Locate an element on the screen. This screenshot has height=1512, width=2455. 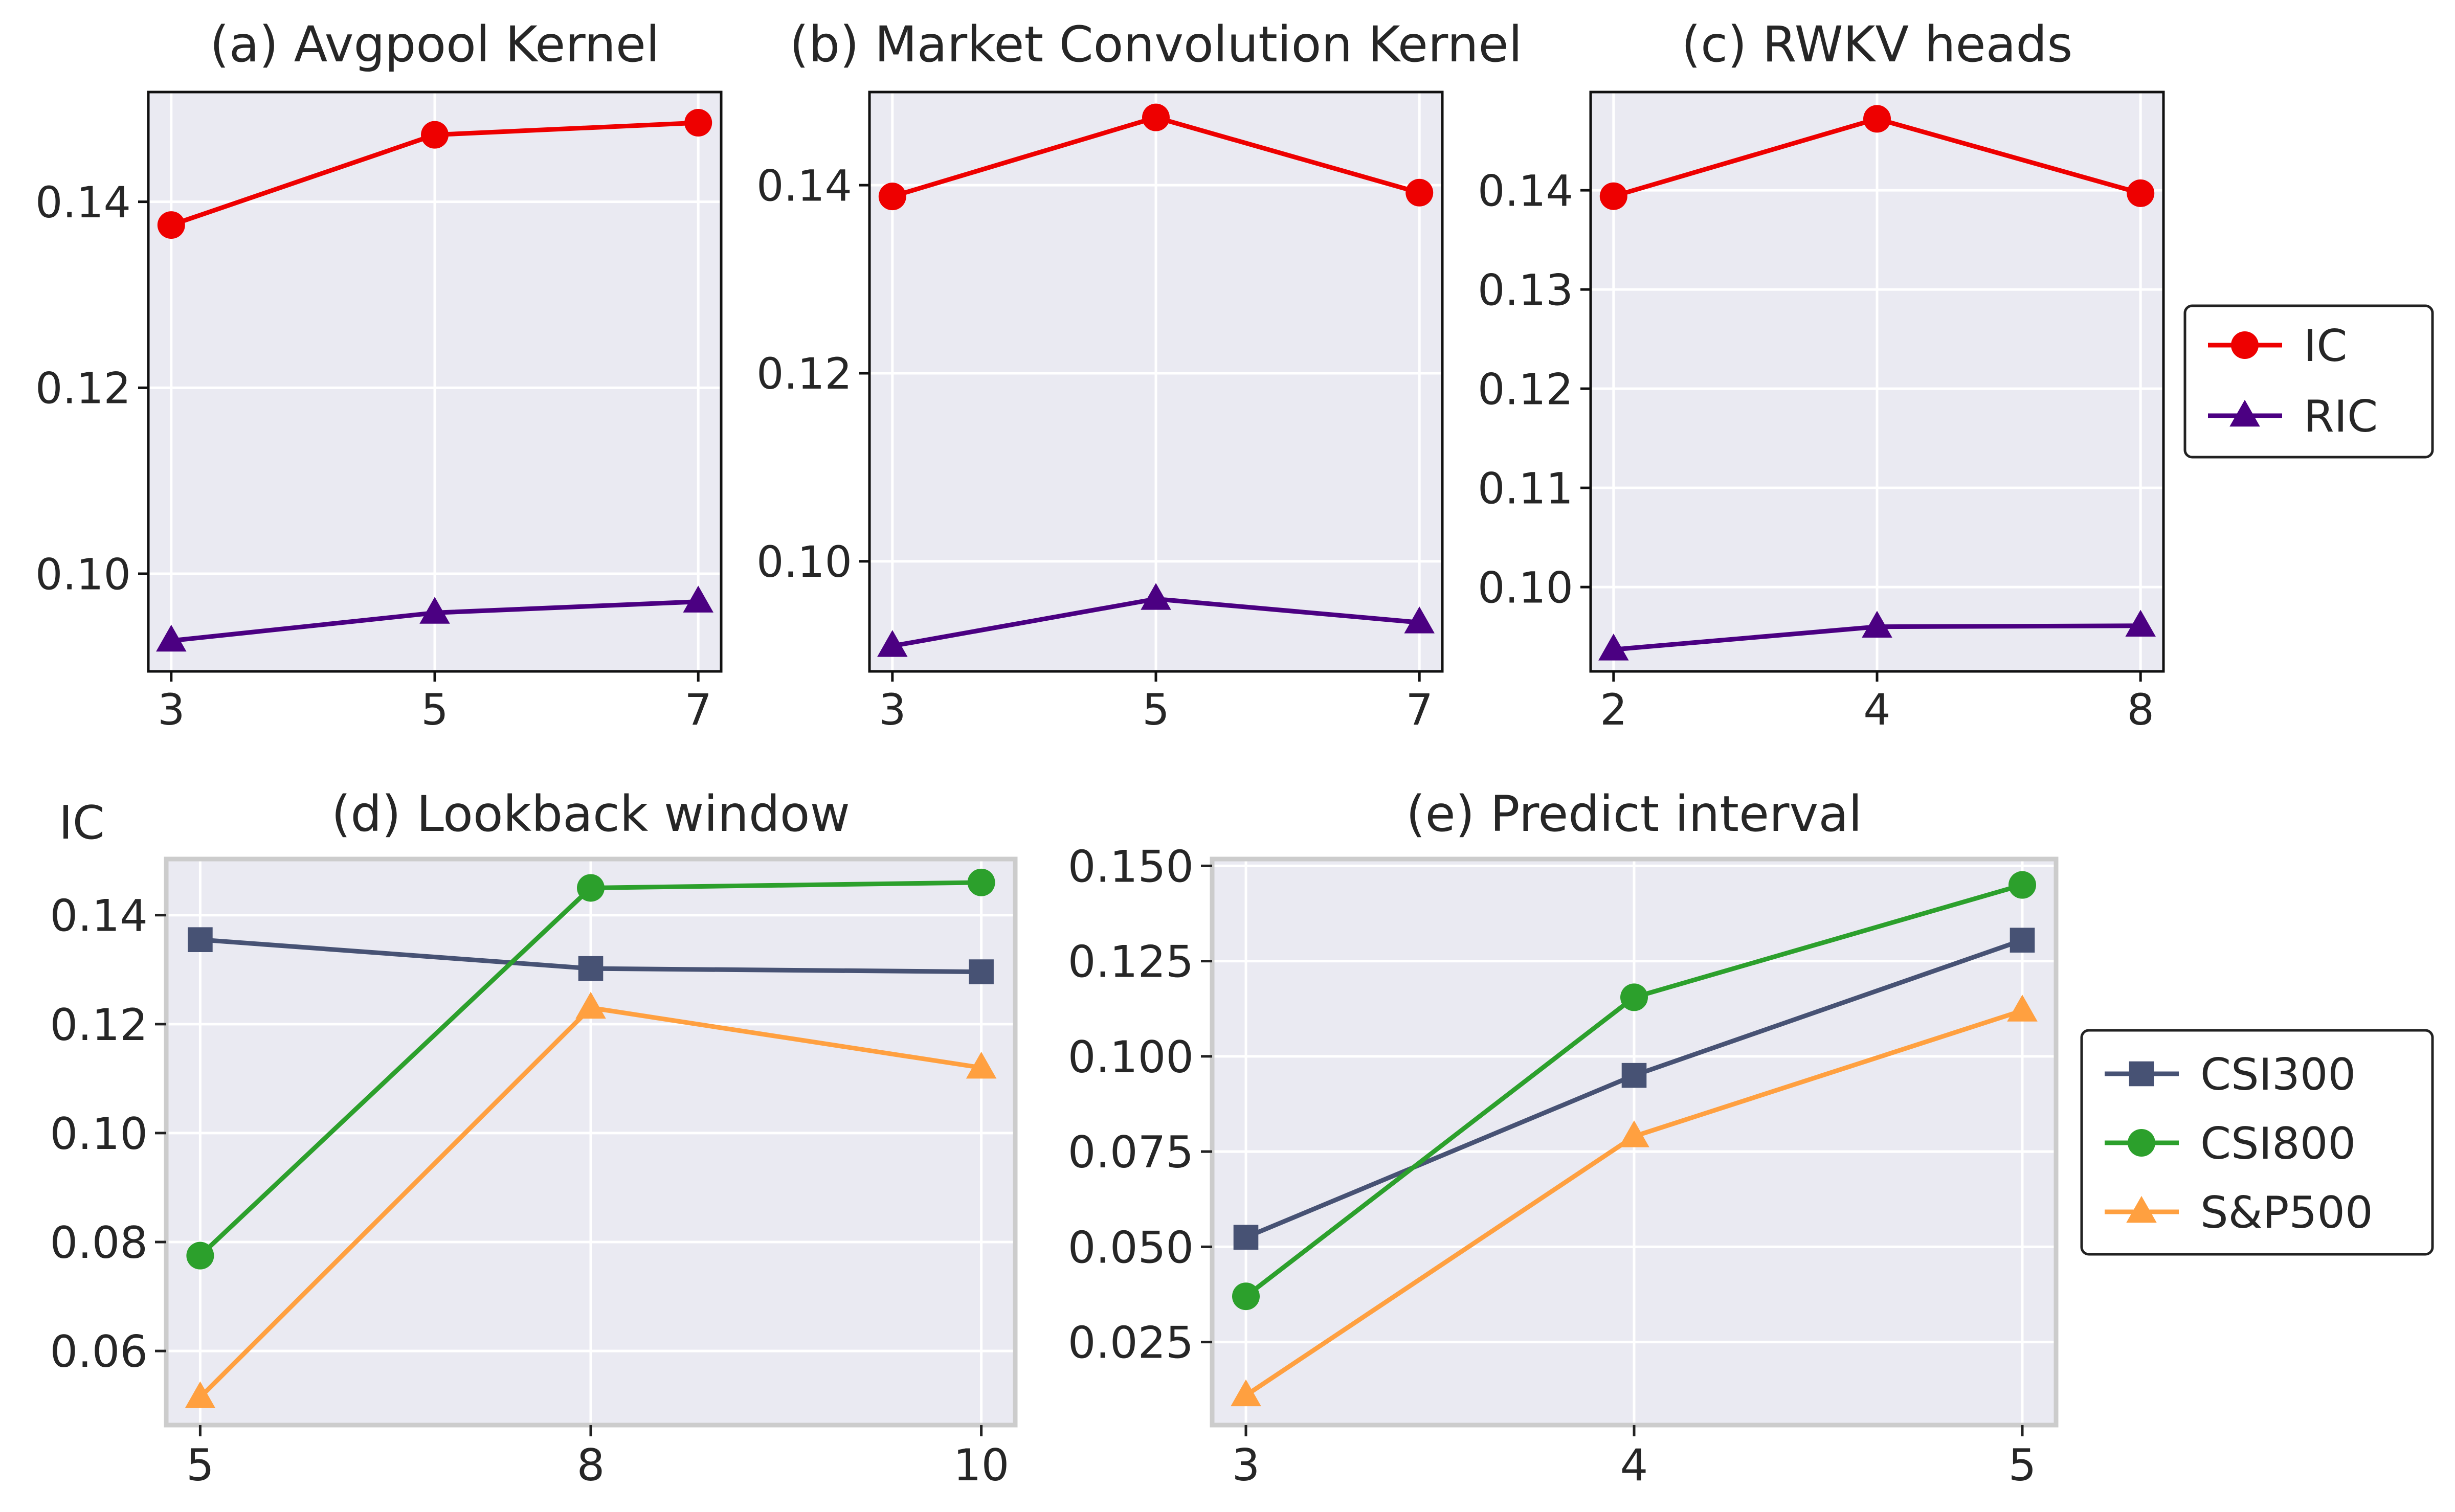
legend-label: IC is located at coordinates (2325, 346).